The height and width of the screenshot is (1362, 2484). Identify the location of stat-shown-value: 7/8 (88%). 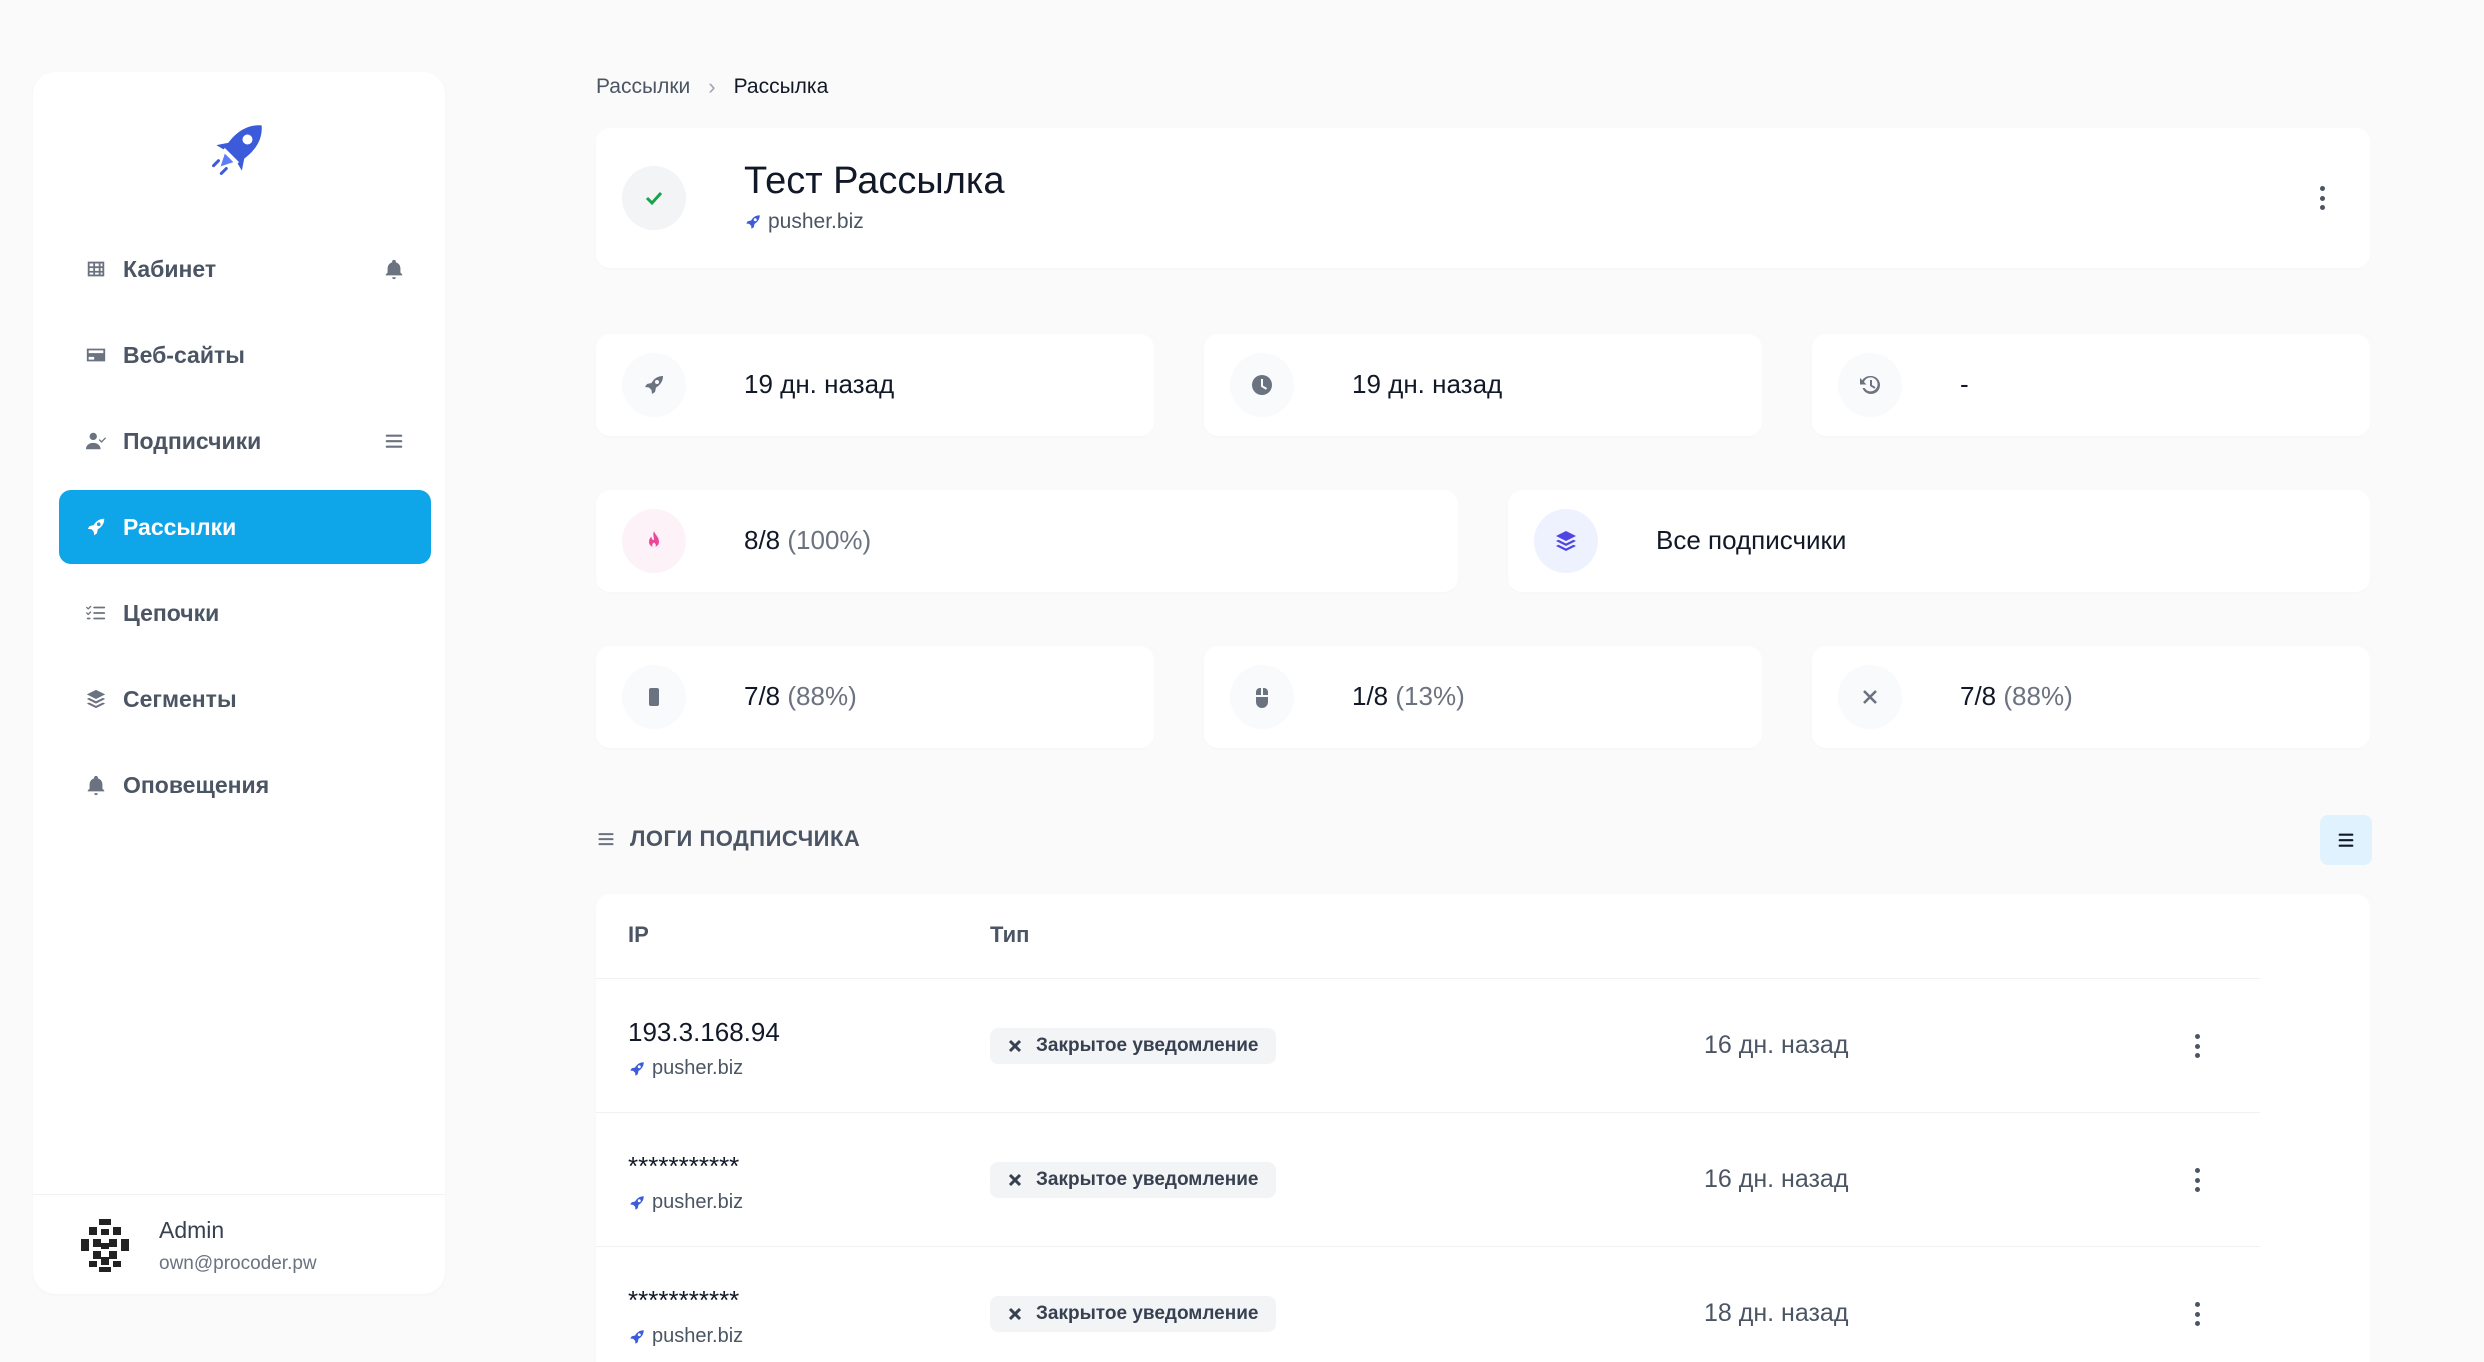
(800, 696).